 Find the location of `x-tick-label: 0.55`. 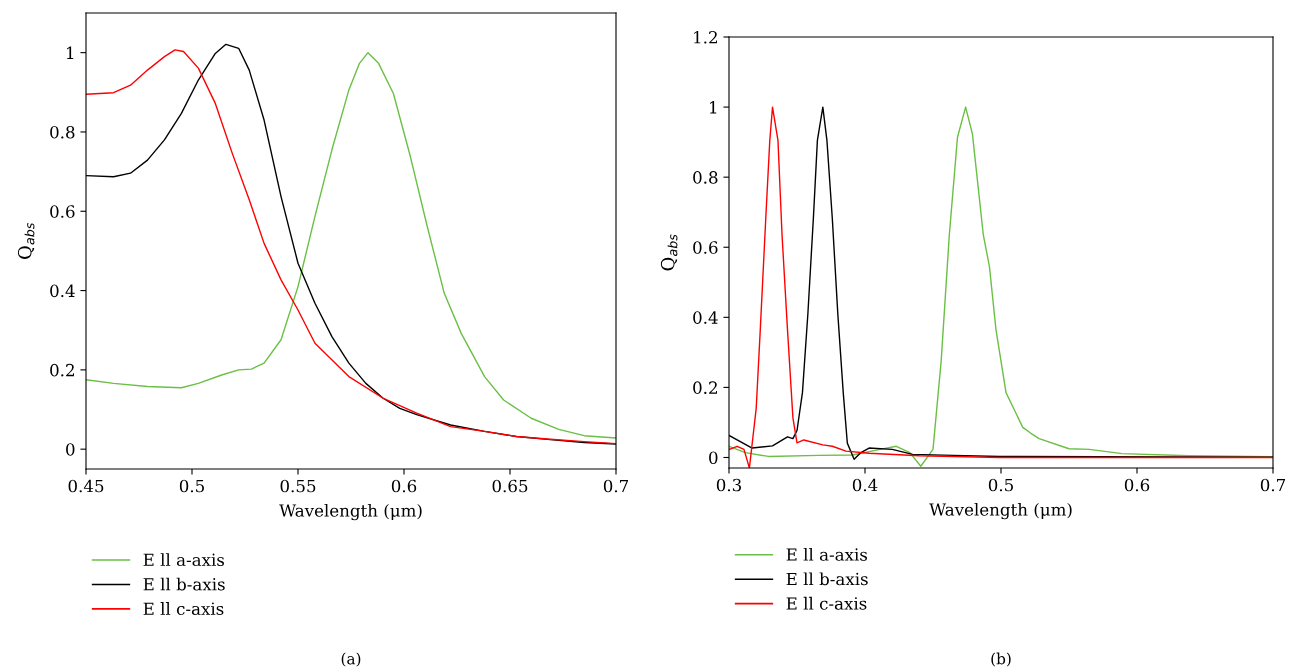

x-tick-label: 0.55 is located at coordinates (298, 486).